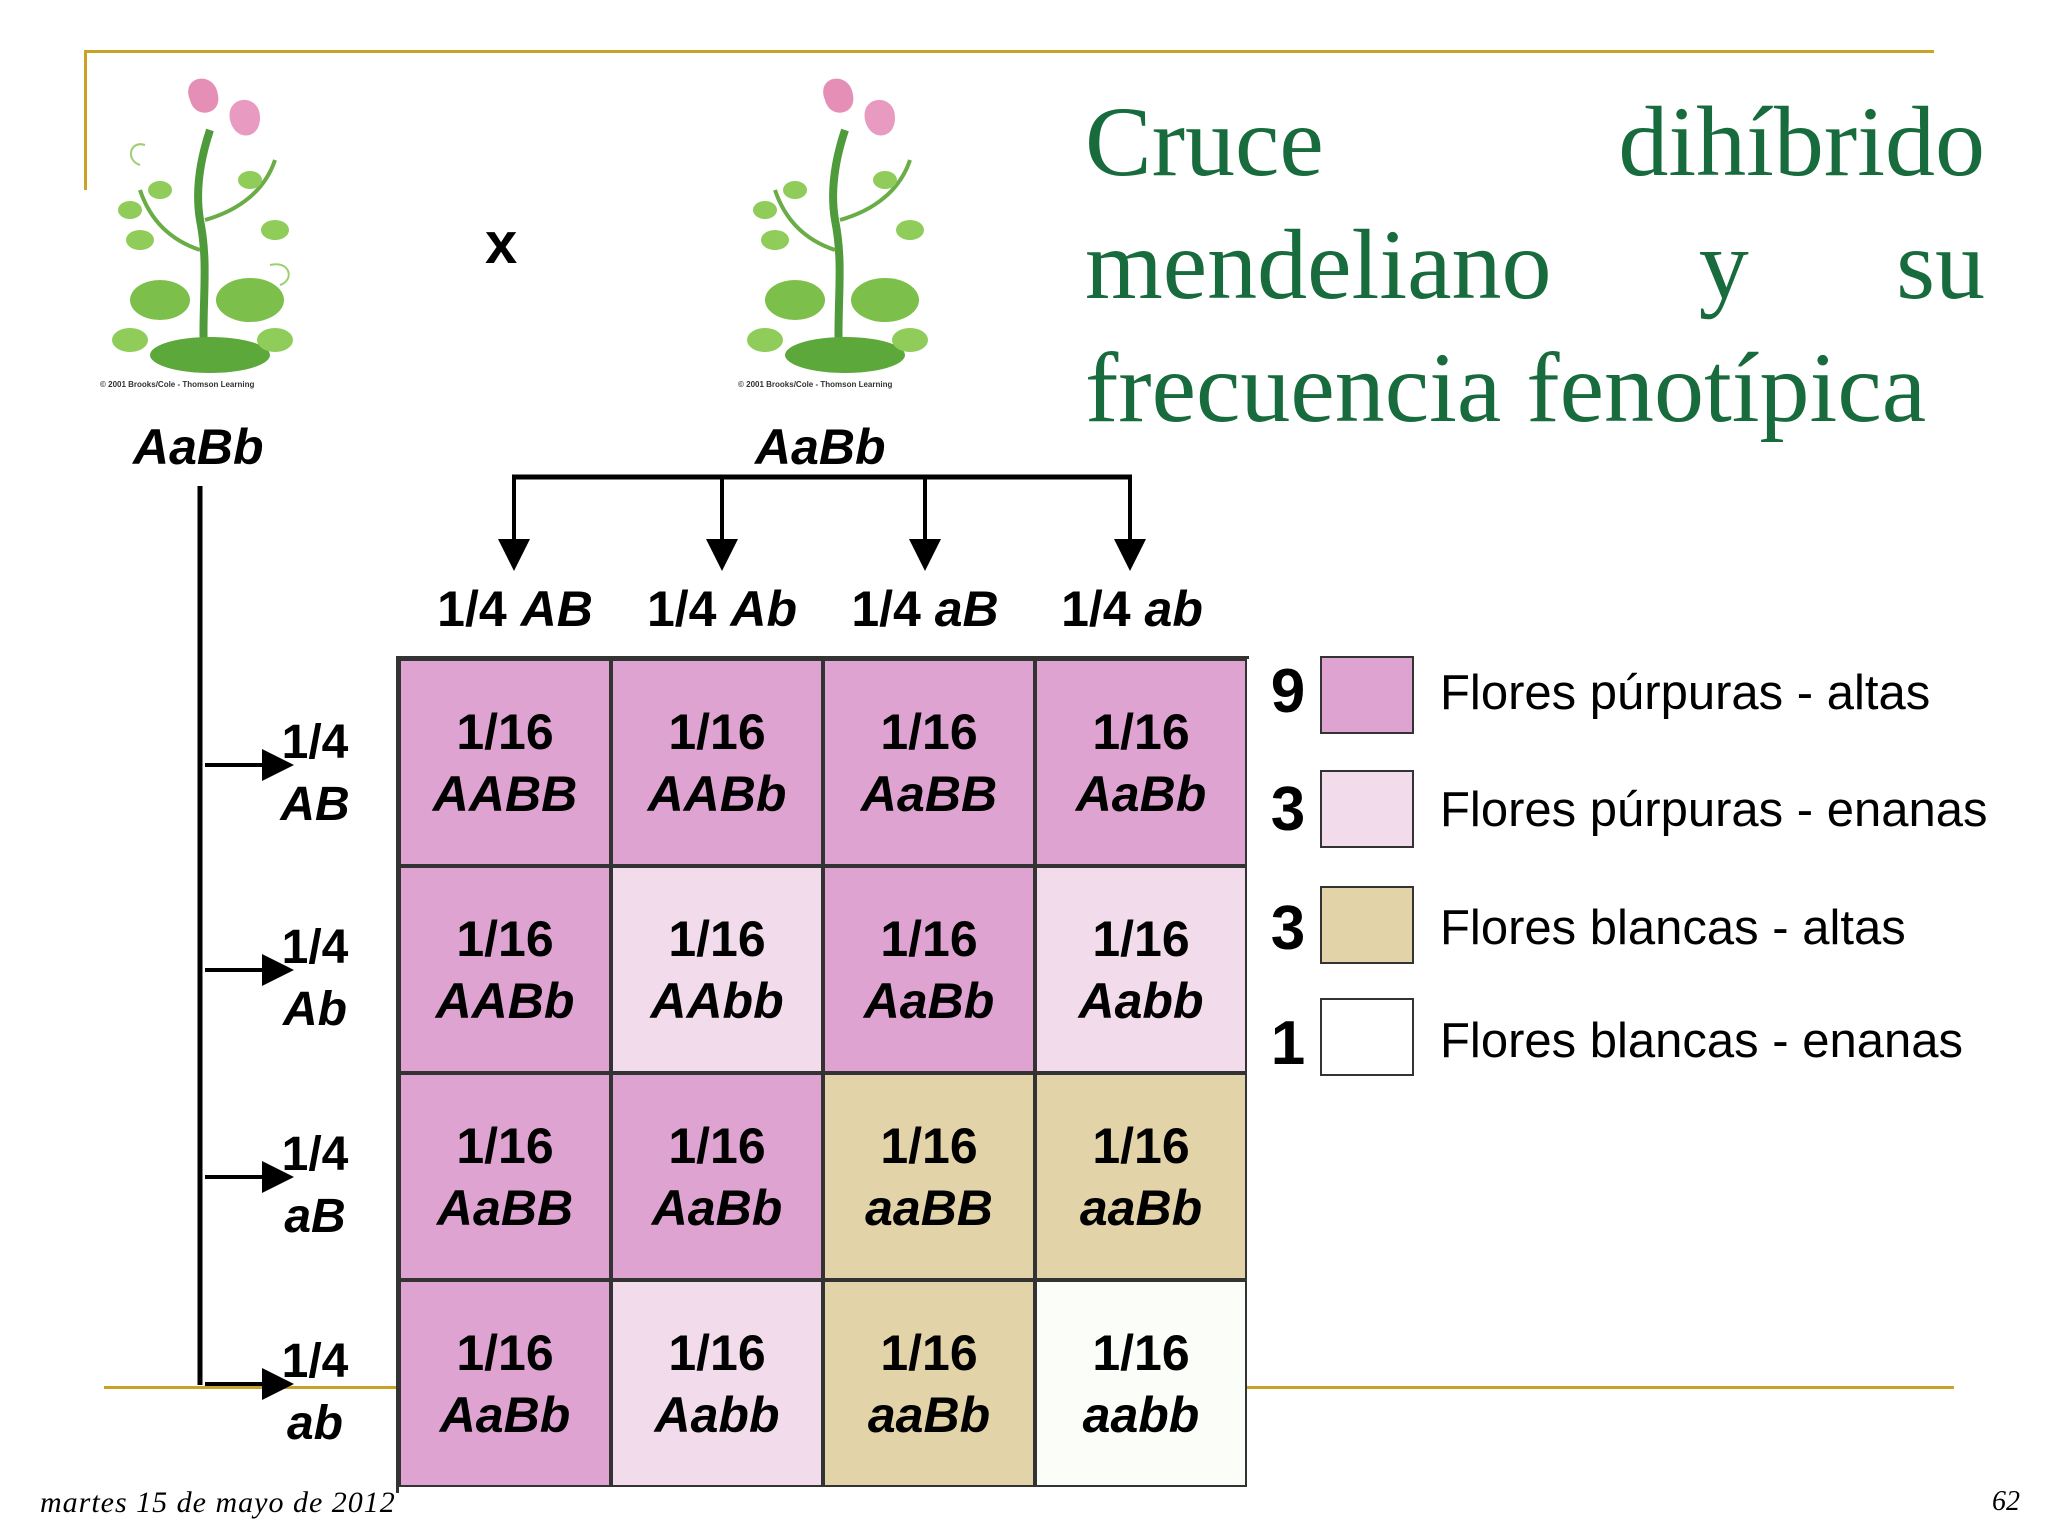 The width and height of the screenshot is (2048, 1536). Describe the element at coordinates (717, 969) in the screenshot. I see `punnett-cell: 1/16 AAbb` at that location.